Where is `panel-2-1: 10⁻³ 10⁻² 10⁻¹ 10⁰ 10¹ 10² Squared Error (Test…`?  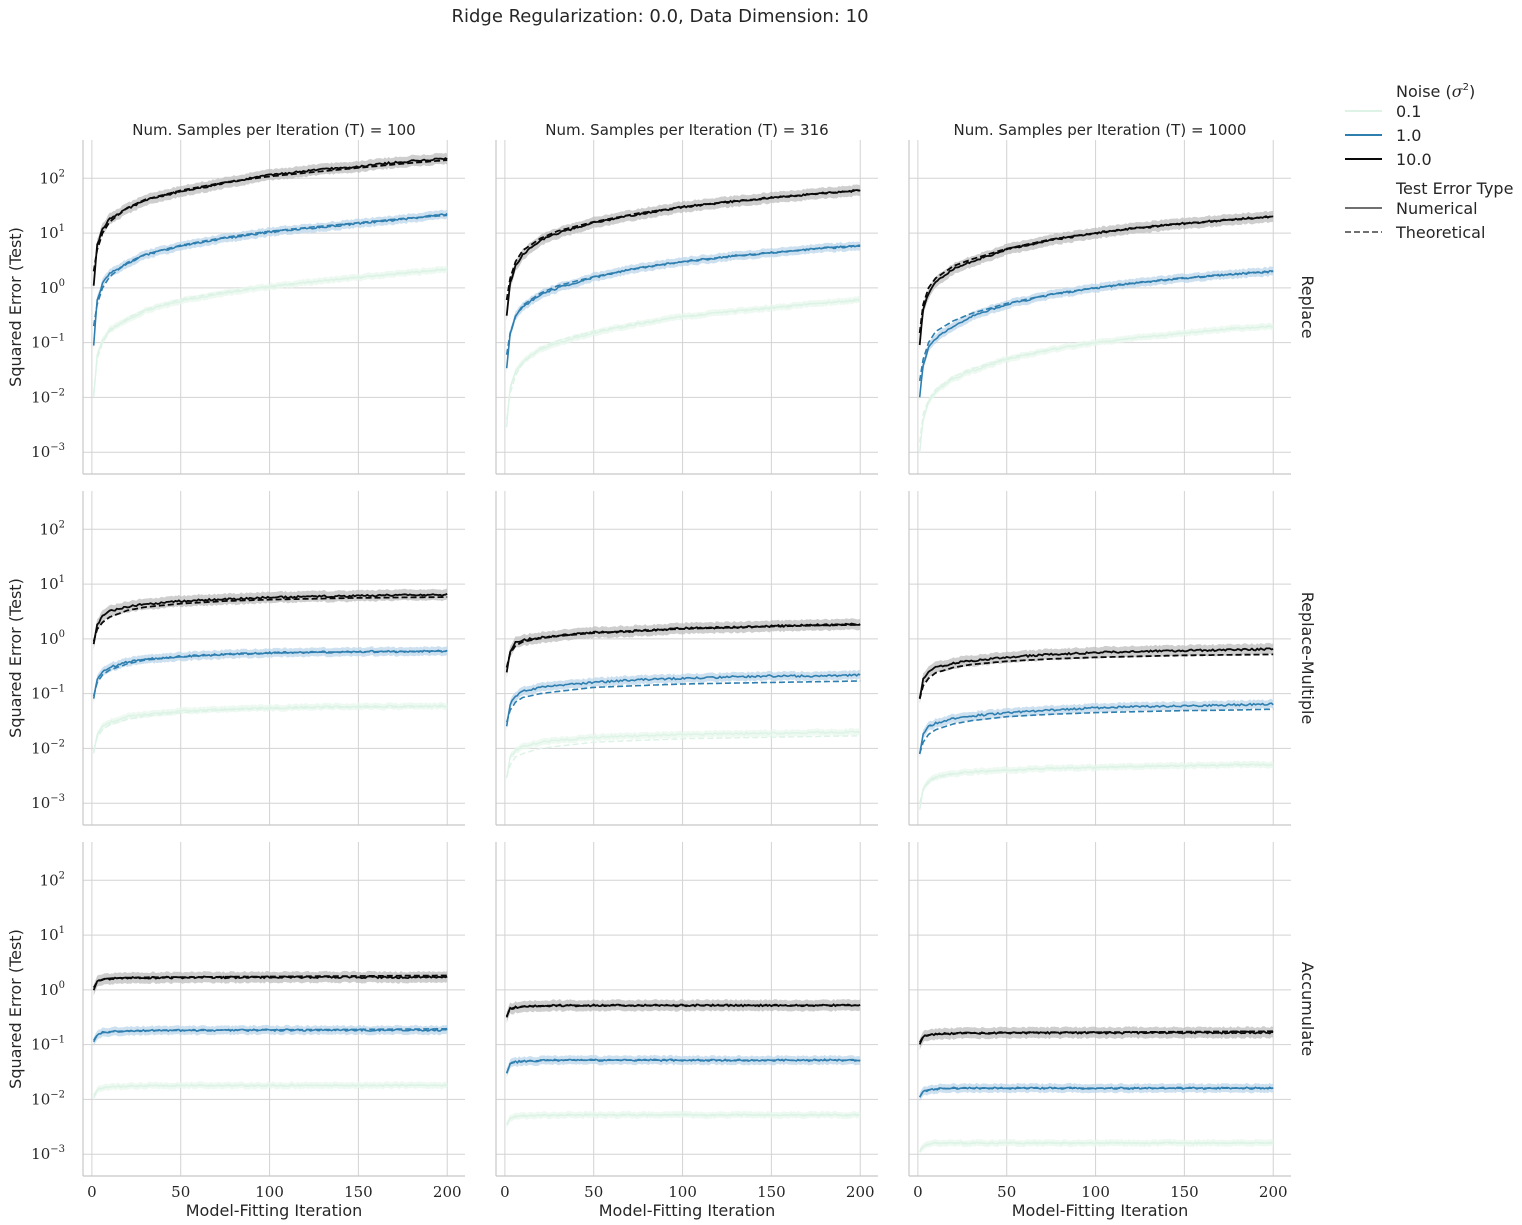 panel-2-1: 10⁻³ 10⁻² 10⁻¹ 10⁰ 10¹ 10² Squared Error (Test… is located at coordinates (235, 658).